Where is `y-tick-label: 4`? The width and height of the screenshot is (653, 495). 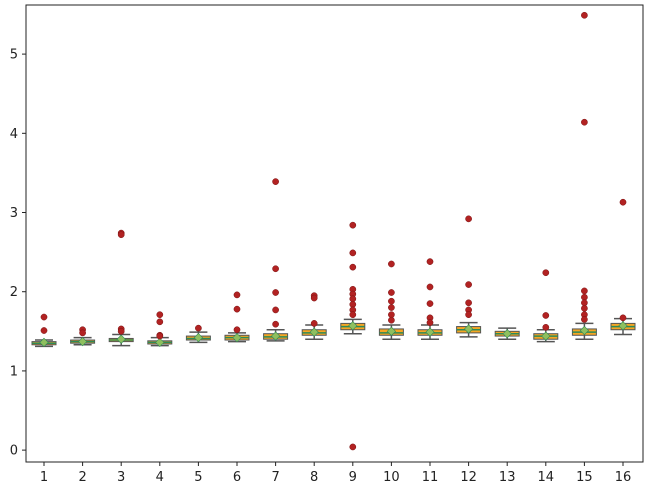 y-tick-label: 4 is located at coordinates (14, 134).